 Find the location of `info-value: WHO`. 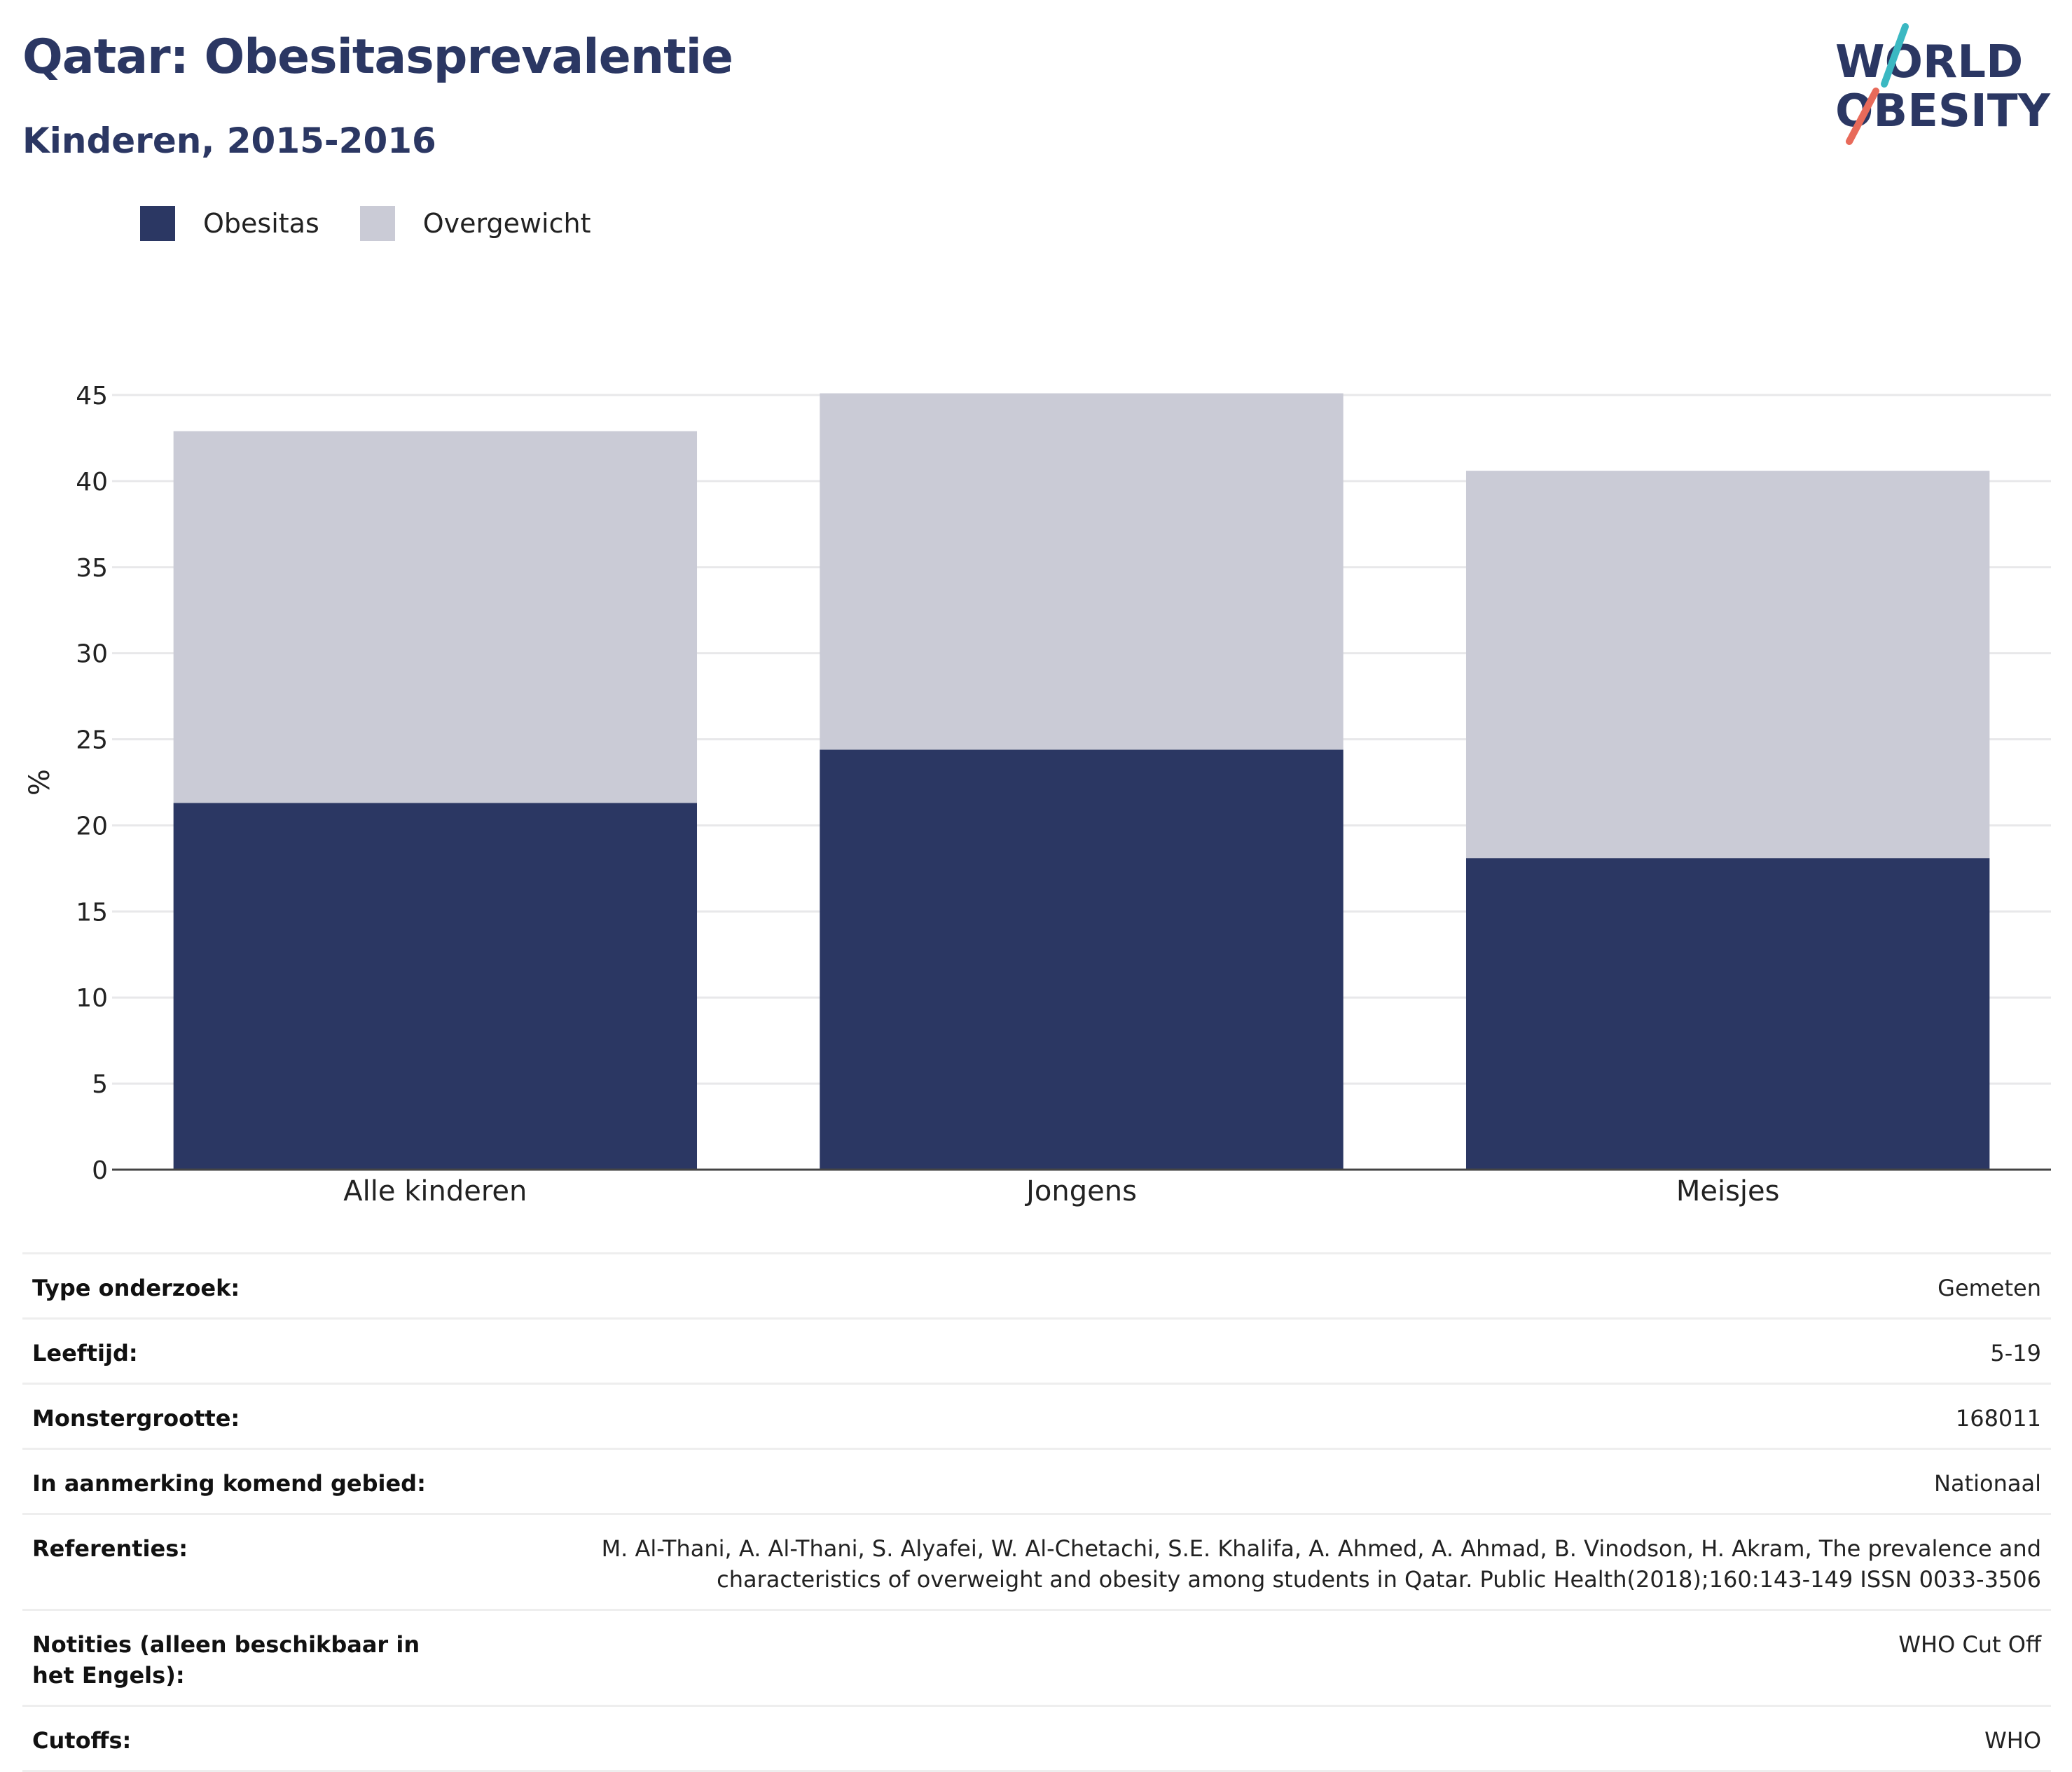

info-value: WHO is located at coordinates (2013, 1740).